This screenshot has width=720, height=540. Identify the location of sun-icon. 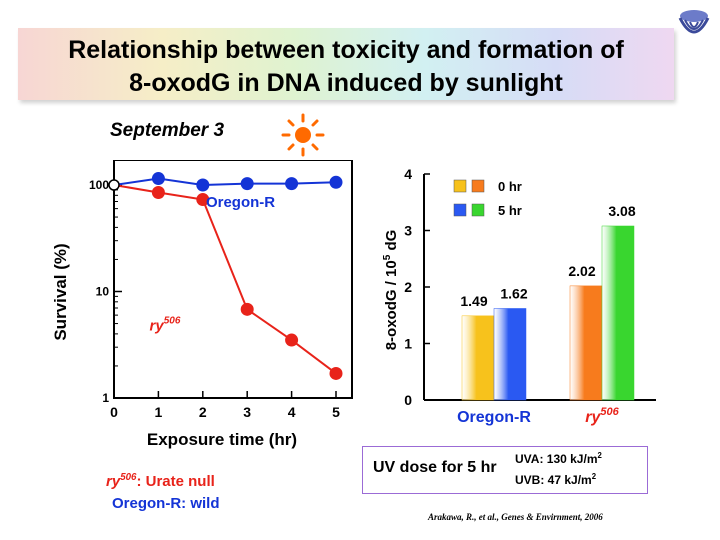
(303, 135).